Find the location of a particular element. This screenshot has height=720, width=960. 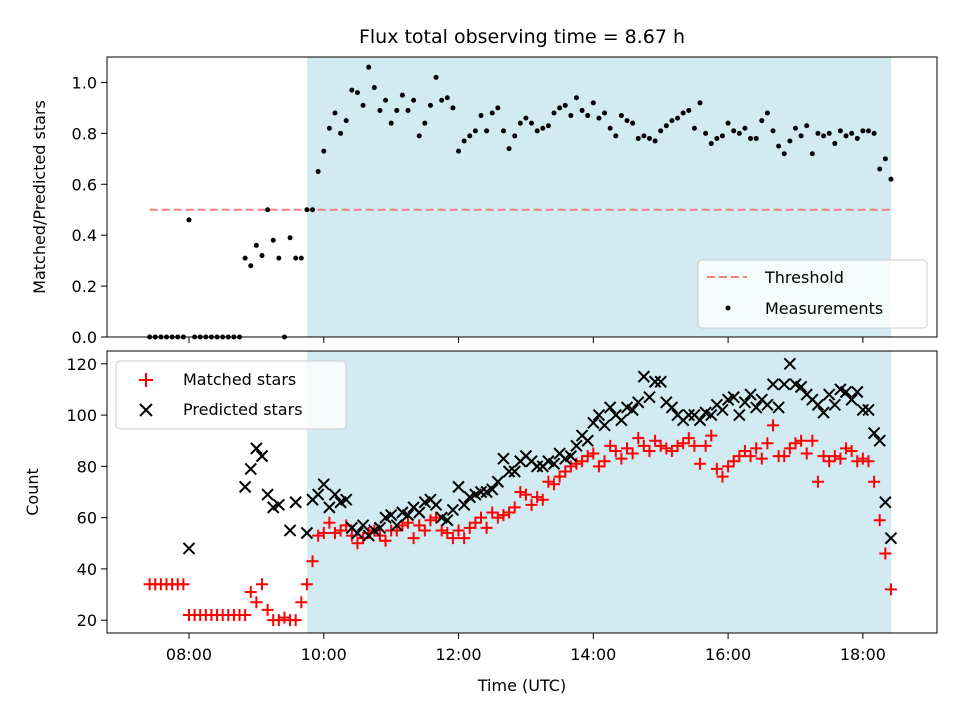

chart-title: Flux total observing time = 8.67 h is located at coordinates (522, 37).